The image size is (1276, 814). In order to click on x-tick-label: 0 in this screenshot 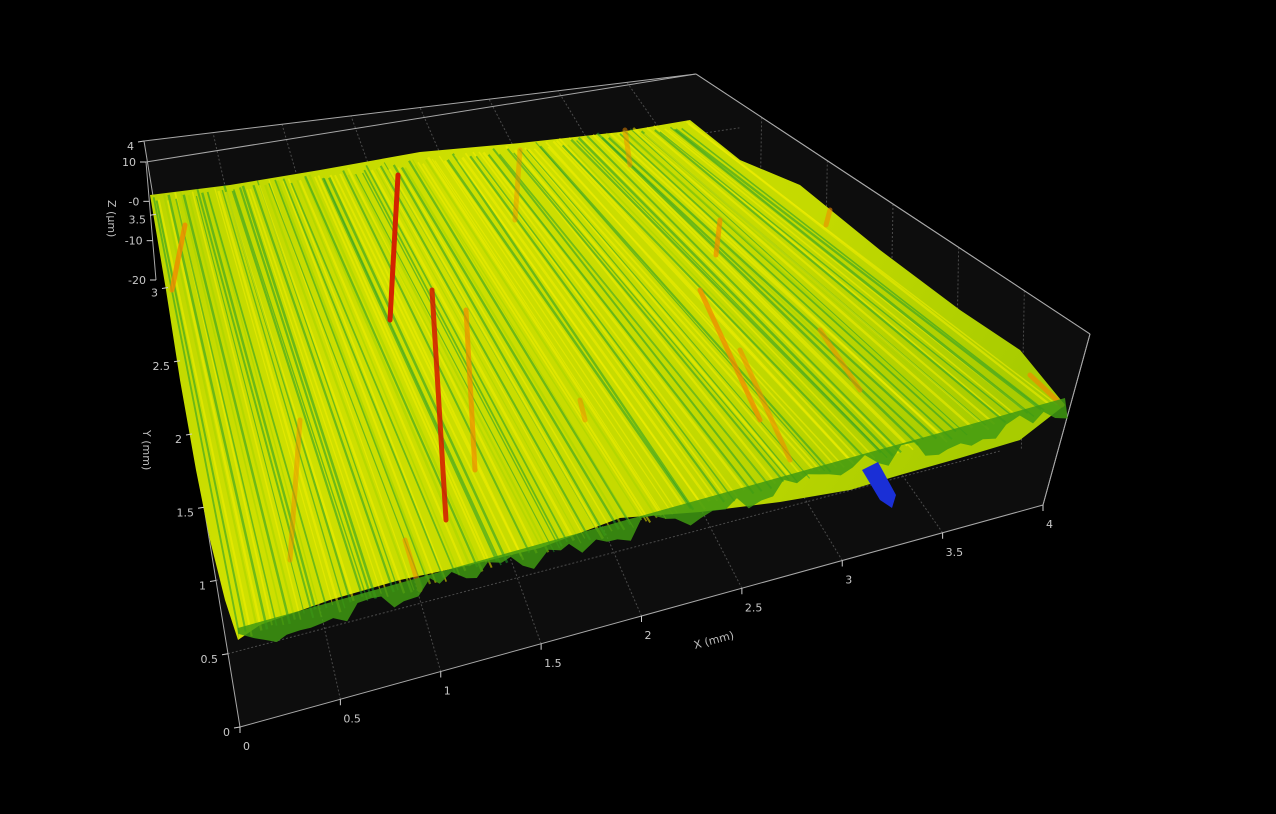, I will do `click(246, 746)`.